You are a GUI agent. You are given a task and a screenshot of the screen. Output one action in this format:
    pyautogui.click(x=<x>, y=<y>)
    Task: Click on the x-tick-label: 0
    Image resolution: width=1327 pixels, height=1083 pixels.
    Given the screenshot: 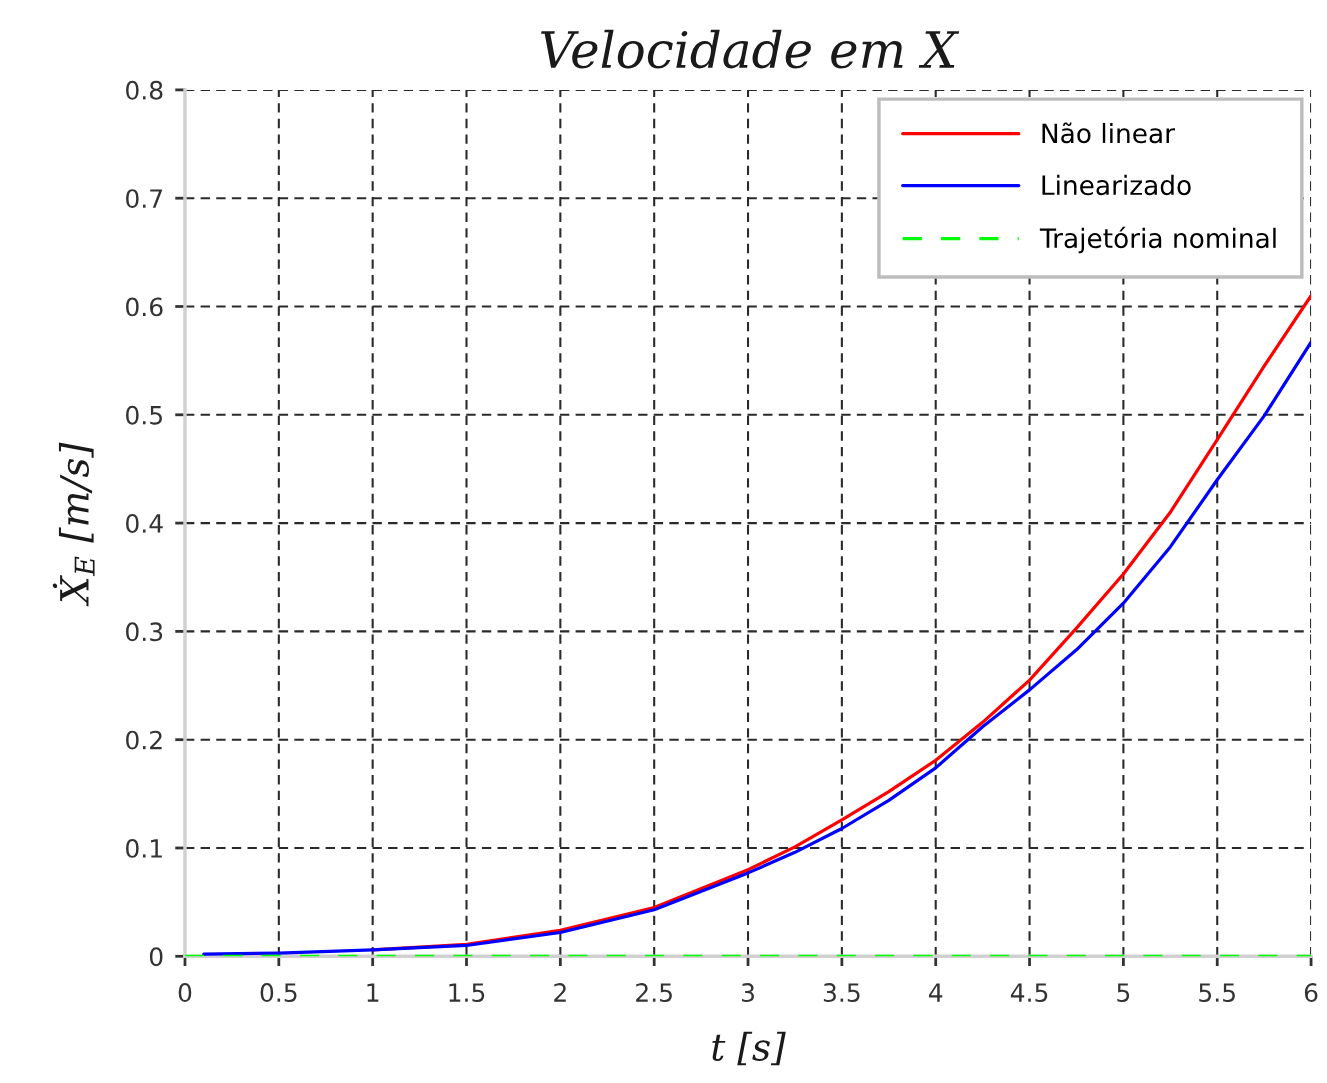 What is the action you would take?
    pyautogui.click(x=185, y=993)
    